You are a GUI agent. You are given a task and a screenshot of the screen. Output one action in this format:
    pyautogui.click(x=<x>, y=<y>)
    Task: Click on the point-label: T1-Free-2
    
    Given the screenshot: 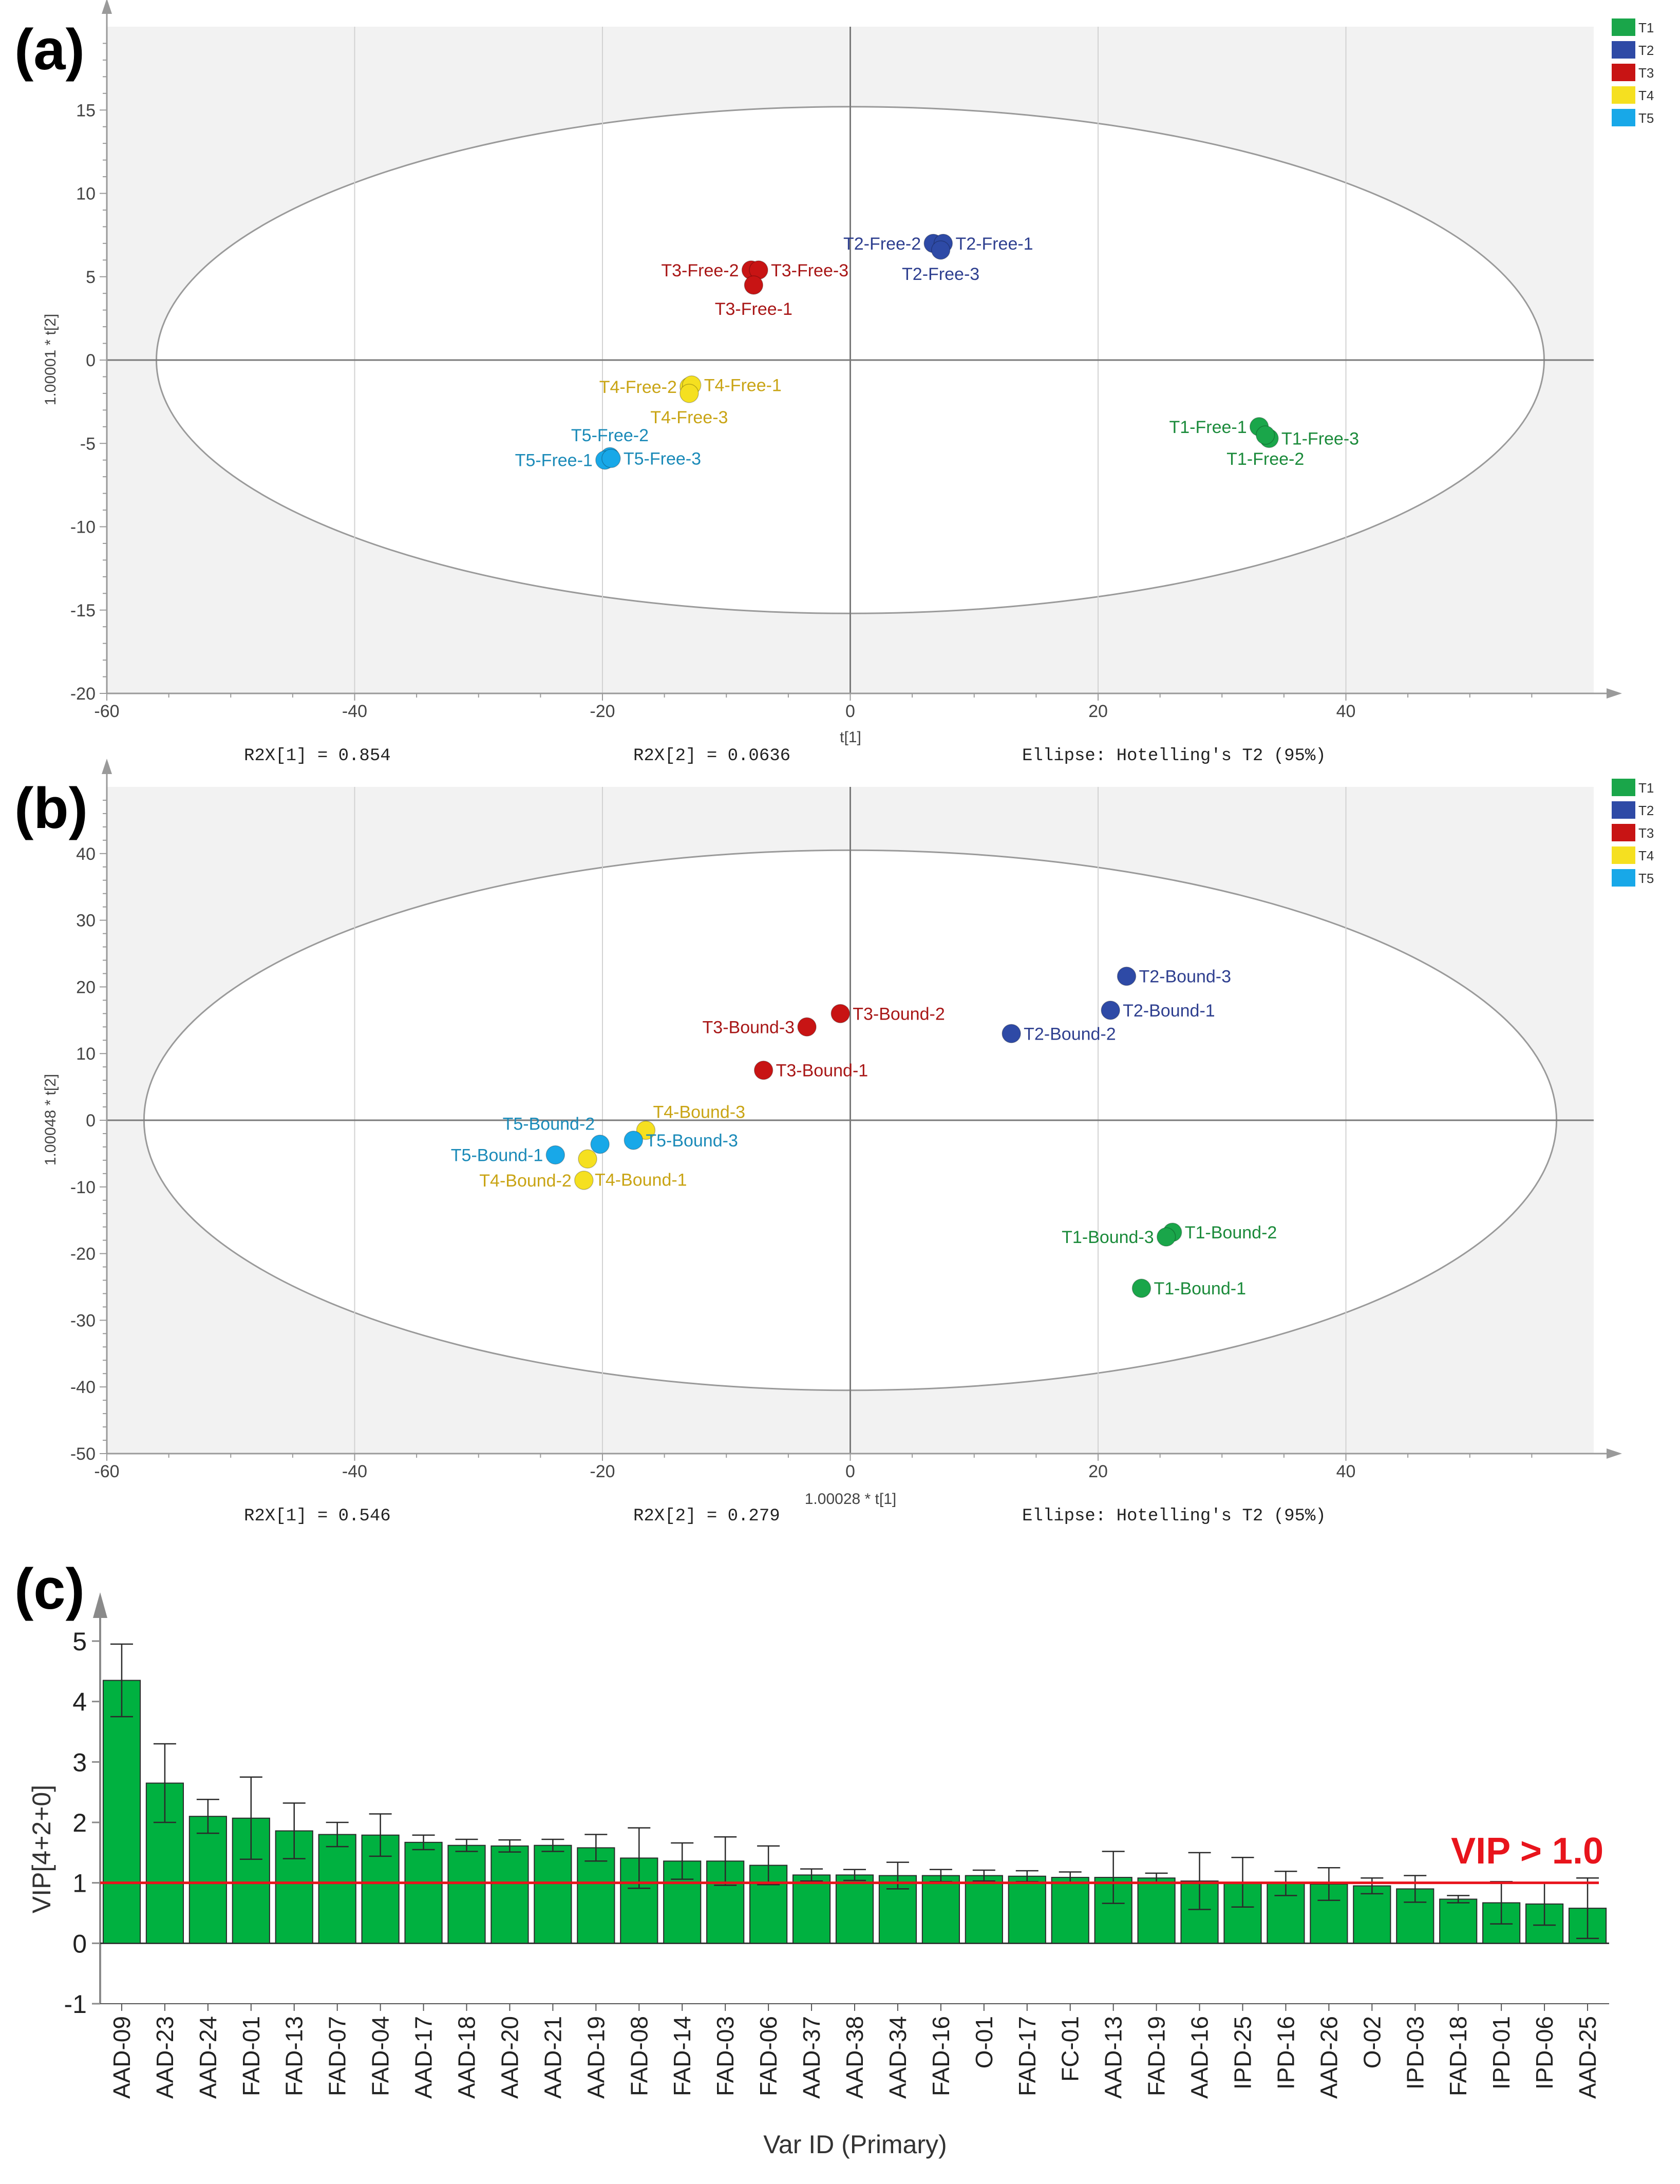 What is the action you would take?
    pyautogui.click(x=1265, y=459)
    